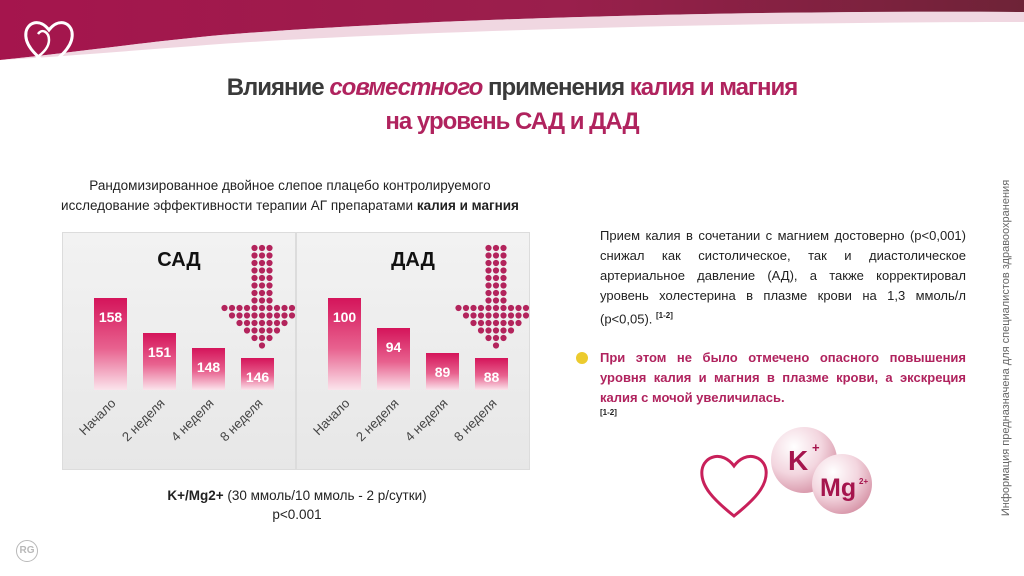 This screenshot has height=576, width=1024. Describe the element at coordinates (394, 347) in the screenshot. I see `data-label-dad-2: 94` at that location.